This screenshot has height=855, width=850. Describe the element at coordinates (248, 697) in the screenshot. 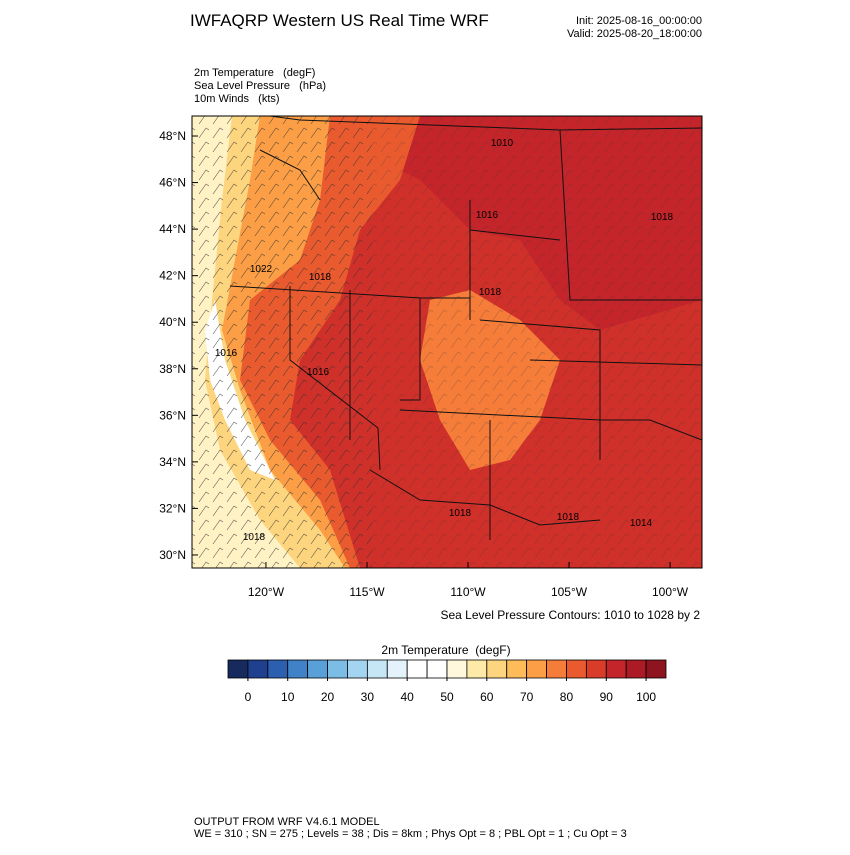

I see `colorbar-tick-label: 0` at that location.